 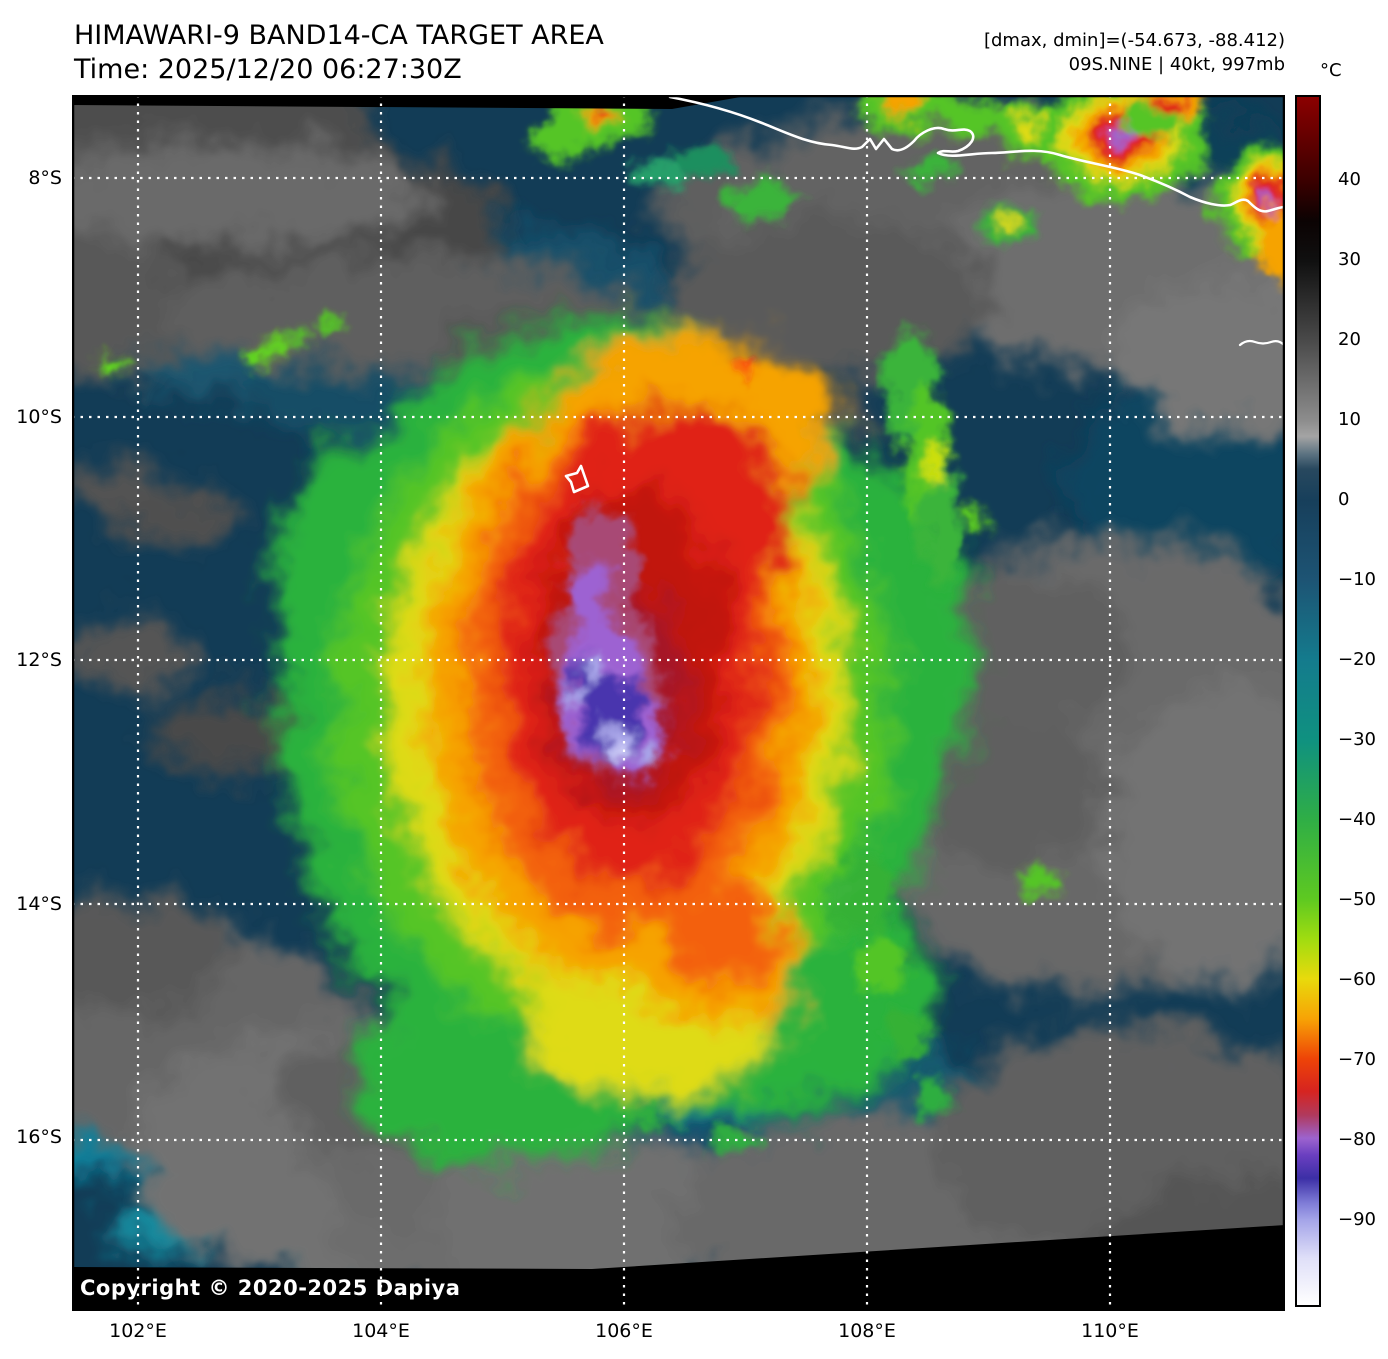 What do you see at coordinates (1349, 339) in the screenshot?
I see `colorbar-tick: 20` at bounding box center [1349, 339].